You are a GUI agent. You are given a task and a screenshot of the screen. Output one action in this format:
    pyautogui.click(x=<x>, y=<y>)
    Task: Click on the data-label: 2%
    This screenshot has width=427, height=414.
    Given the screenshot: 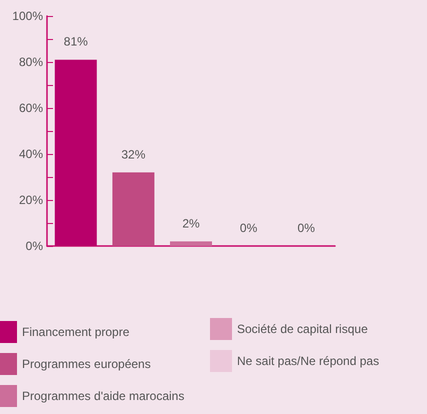 What is the action you would take?
    pyautogui.click(x=191, y=223)
    